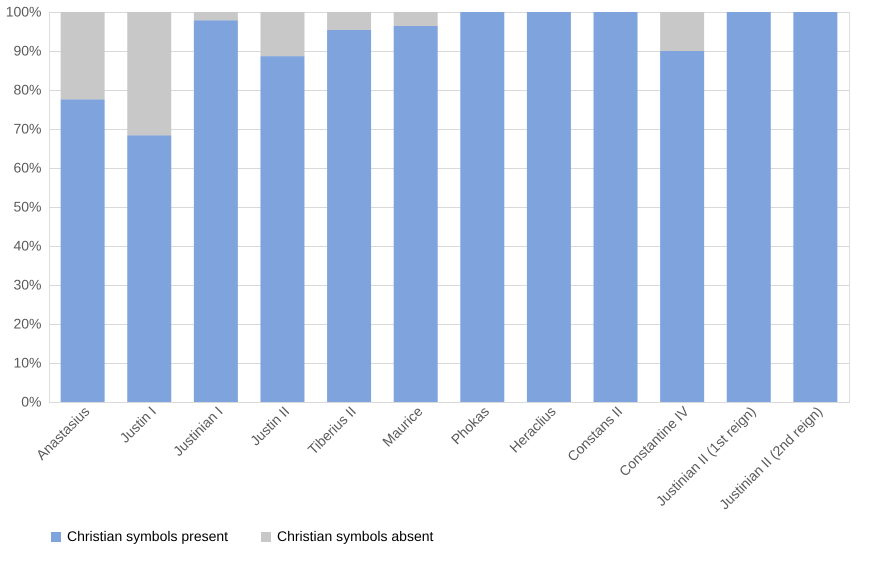  I want to click on y-tick-label: 70%, so click(27, 128).